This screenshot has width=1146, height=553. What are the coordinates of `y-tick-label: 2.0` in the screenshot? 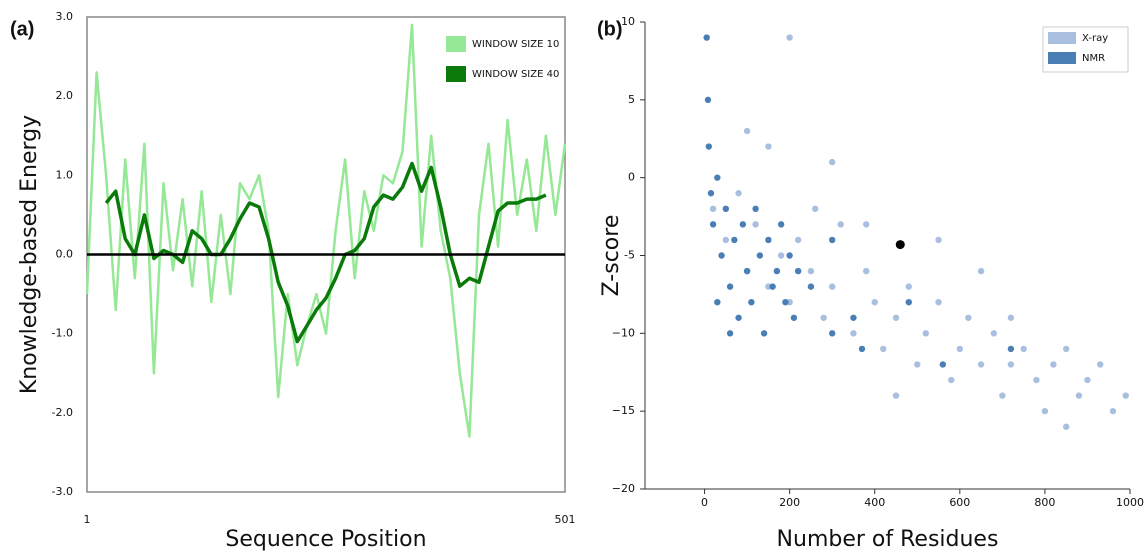 It's located at (65, 95).